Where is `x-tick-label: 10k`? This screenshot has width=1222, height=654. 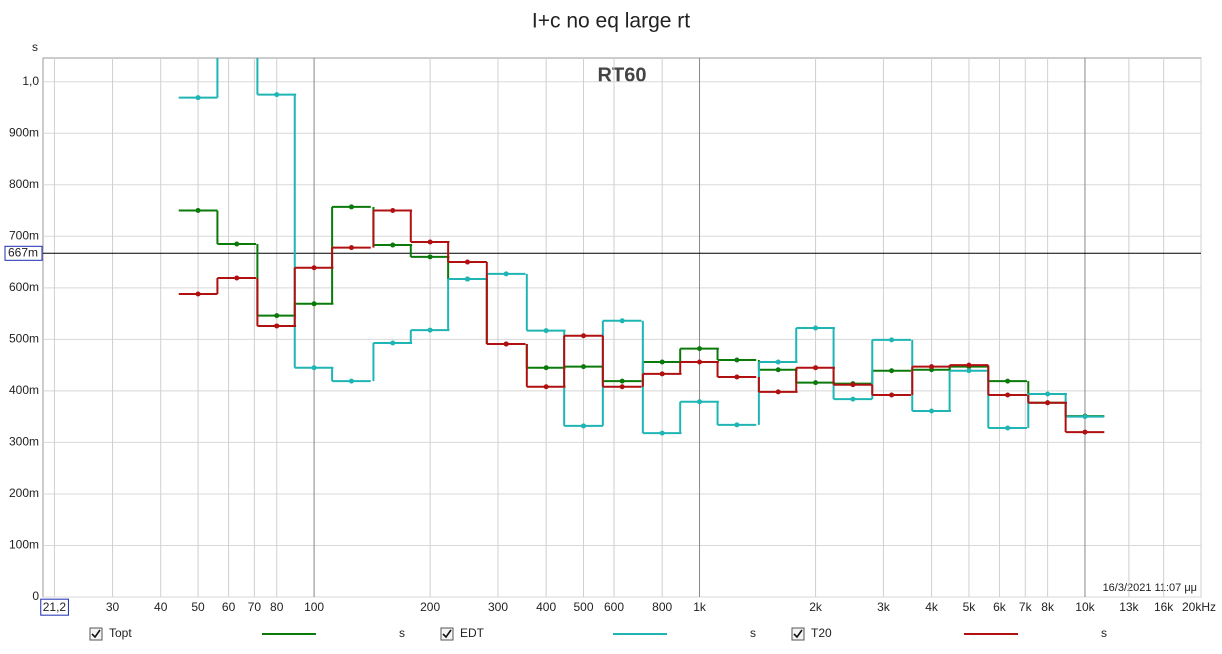 x-tick-label: 10k is located at coordinates (1085, 607).